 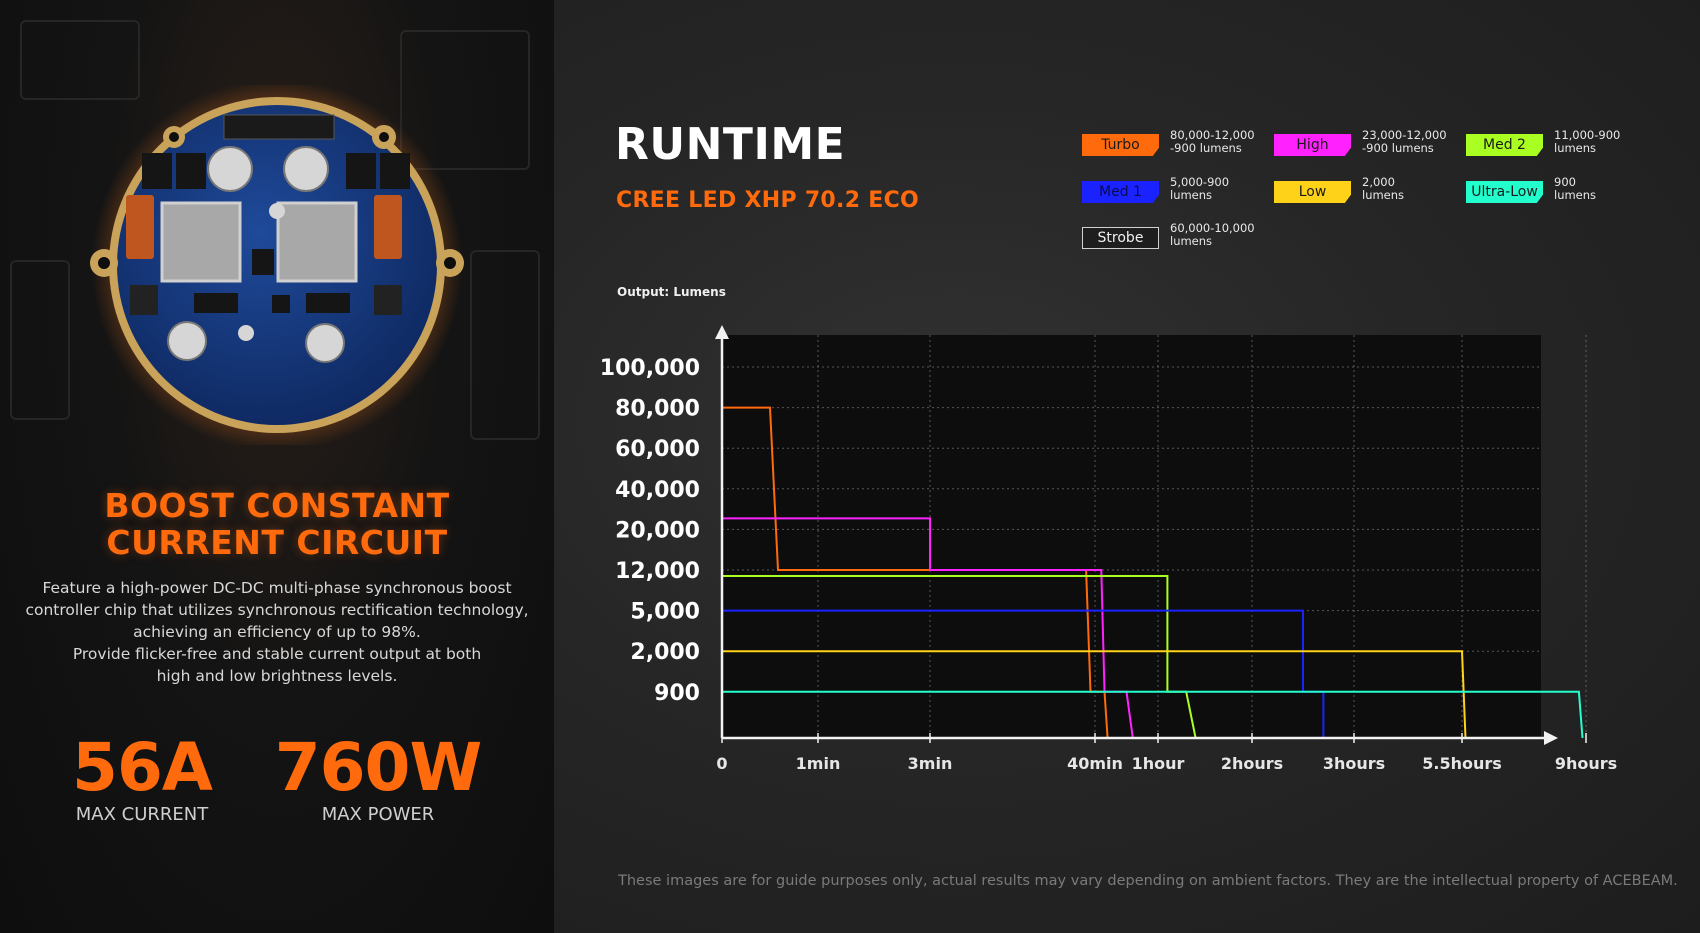 What do you see at coordinates (671, 292) in the screenshot?
I see `y-axis-label: Output: Lumens` at bounding box center [671, 292].